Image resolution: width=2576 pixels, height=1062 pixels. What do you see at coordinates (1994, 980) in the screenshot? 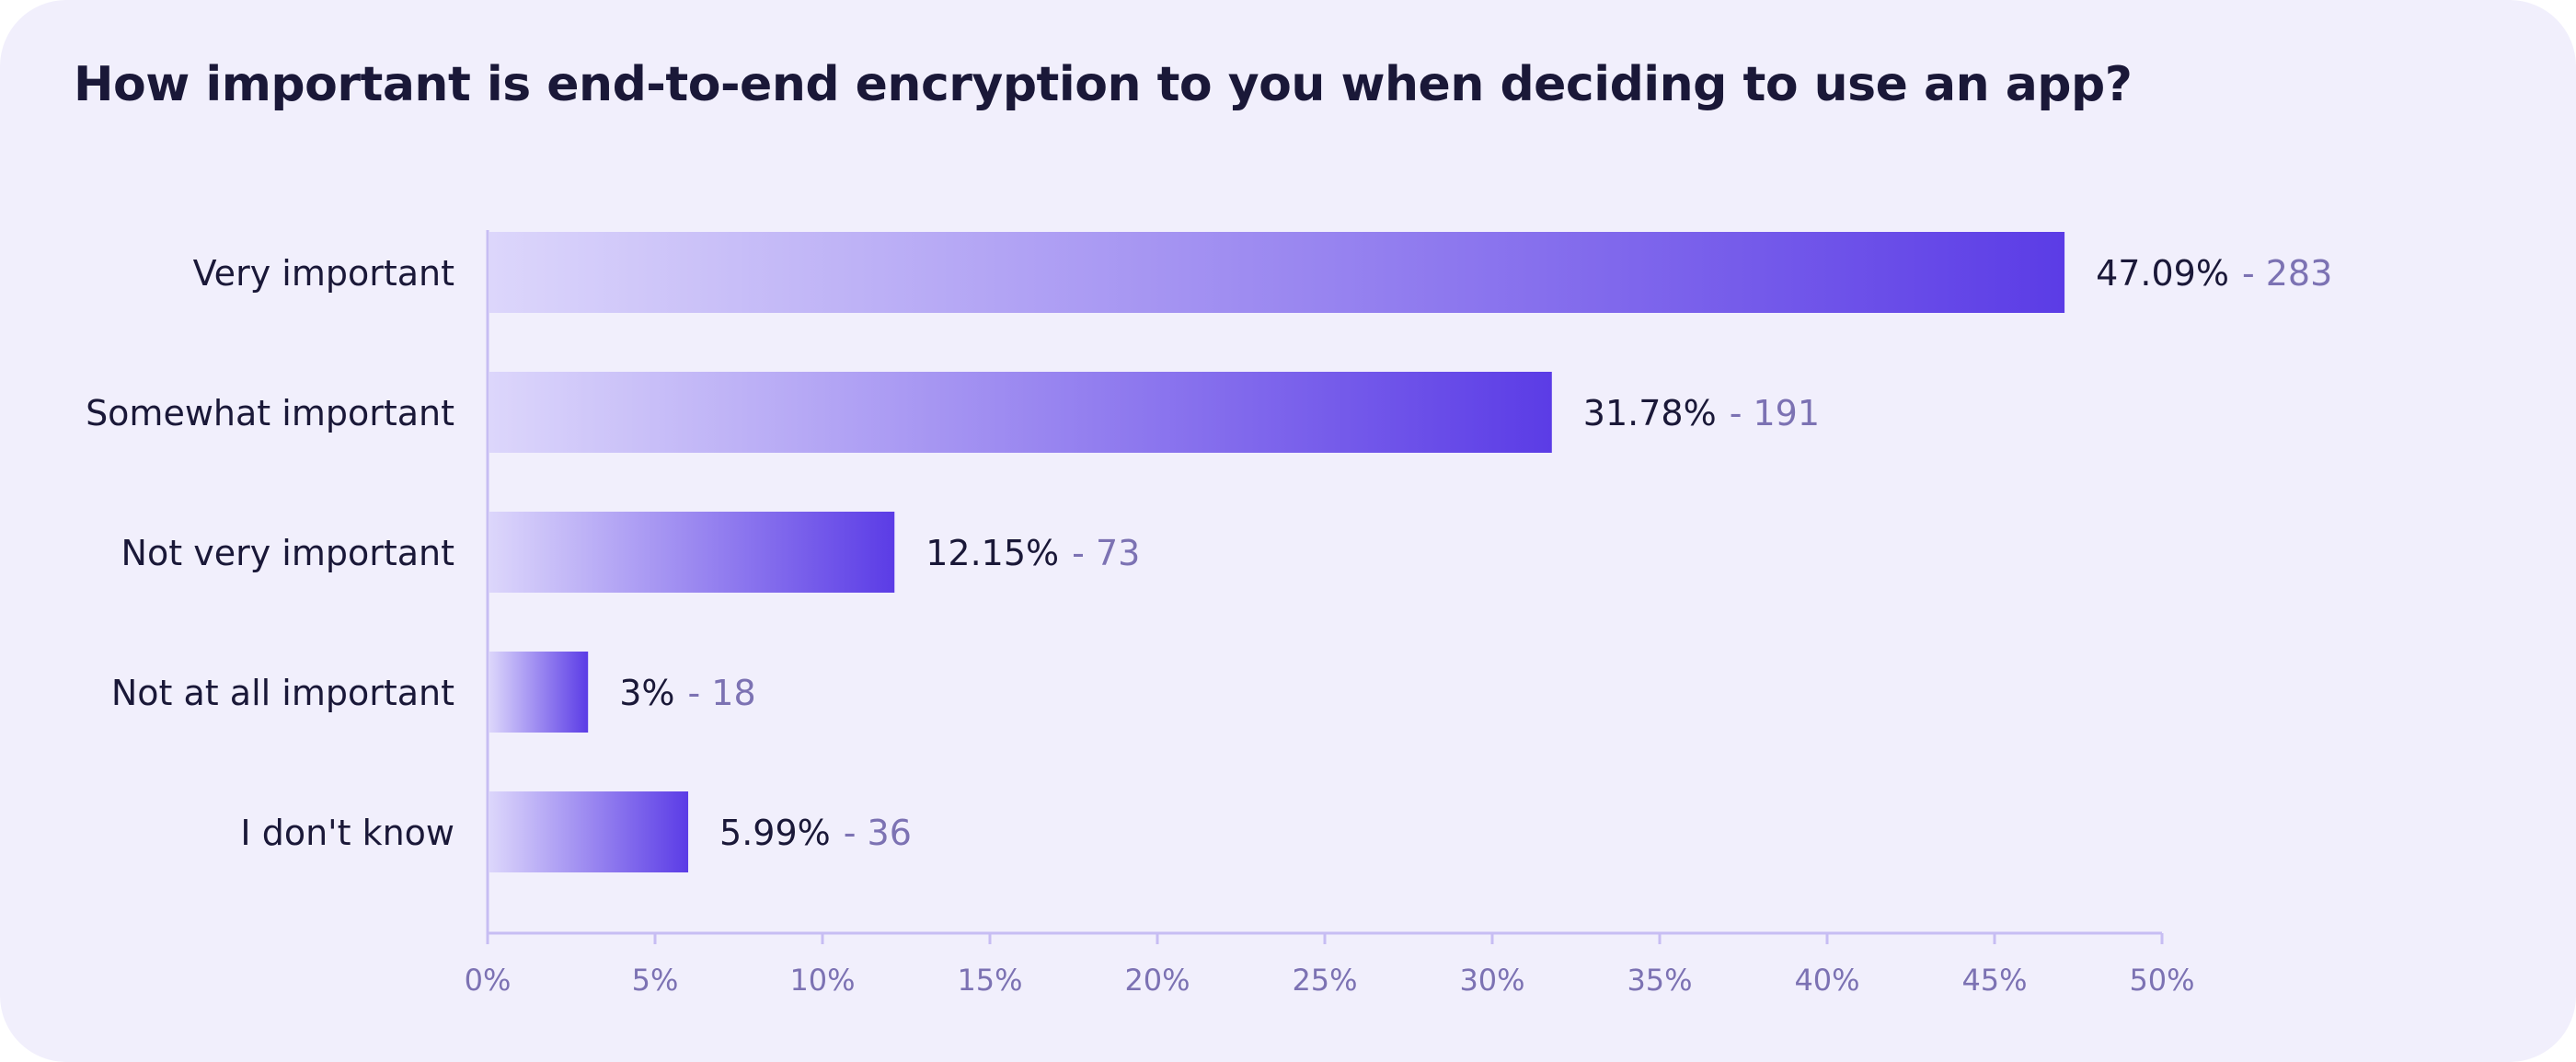
I see `x-tick-label: 45%` at bounding box center [1994, 980].